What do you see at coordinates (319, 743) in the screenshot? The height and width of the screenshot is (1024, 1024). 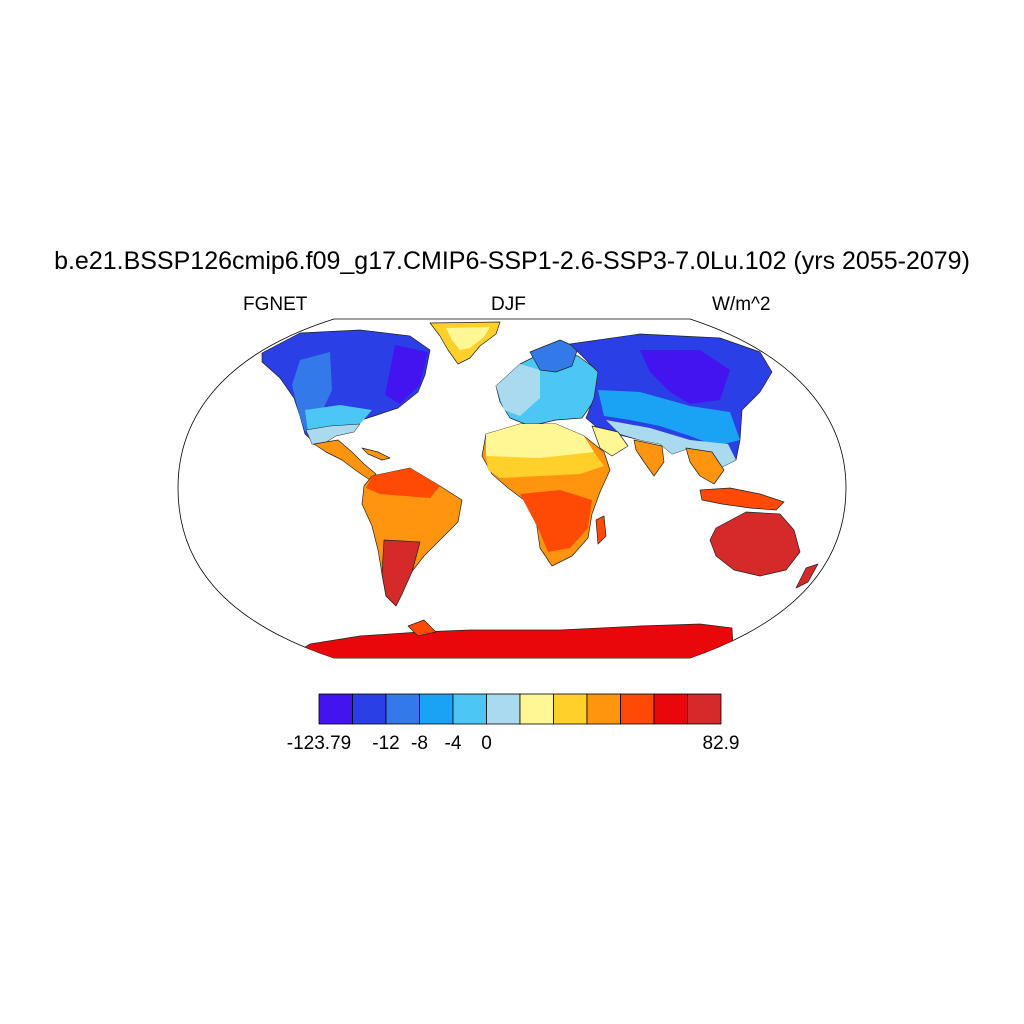 I see `colorbar-tick-label: -123.79` at bounding box center [319, 743].